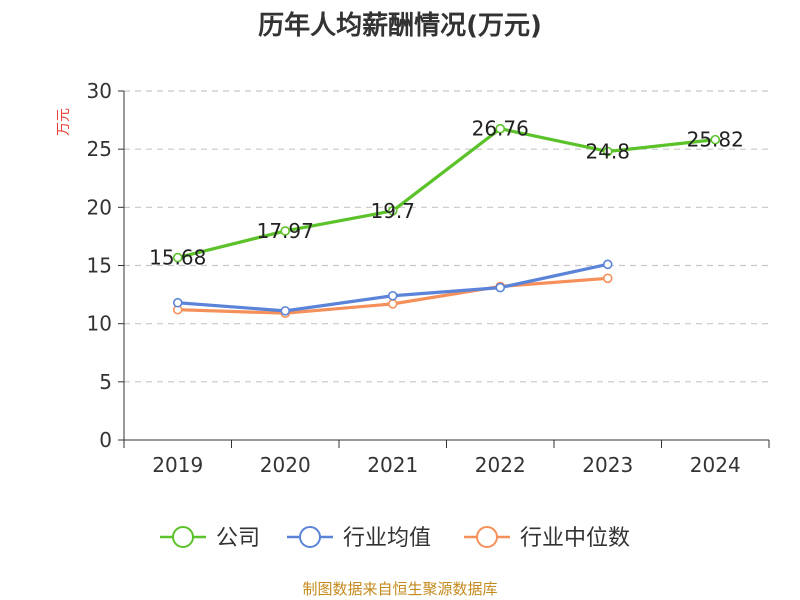  I want to click on data-label-2023: 24.8, so click(607, 151).